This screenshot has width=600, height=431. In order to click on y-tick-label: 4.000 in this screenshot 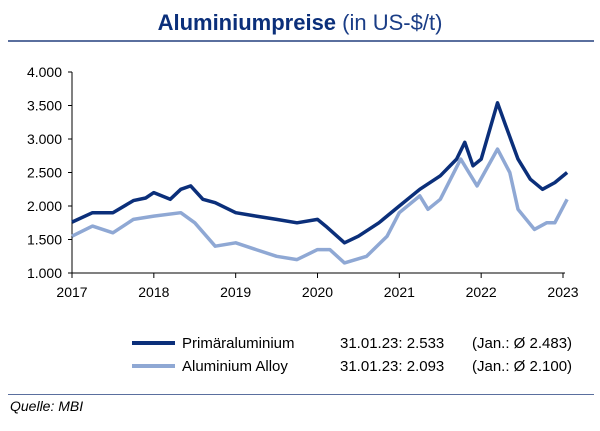, I will do `click(44, 72)`.